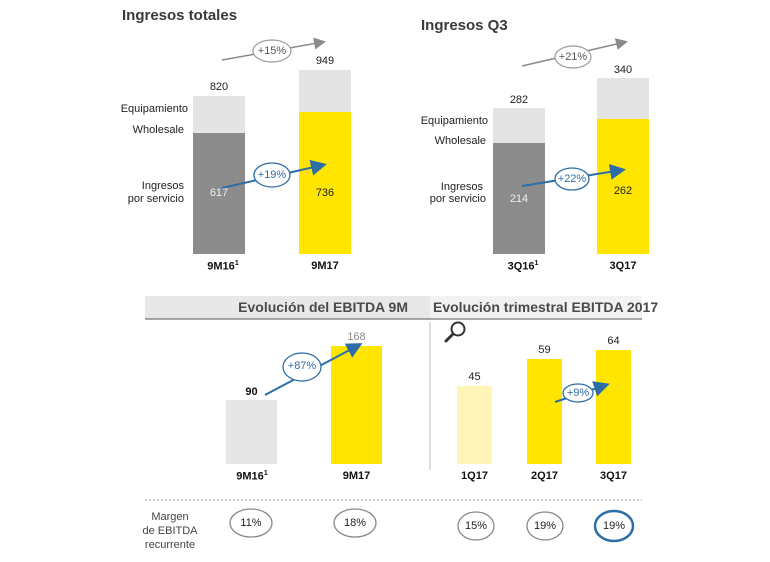 The width and height of the screenshot is (770, 562). What do you see at coordinates (464, 25) in the screenshot?
I see `chart-title-ingresos-q3: Ingresos Q3` at bounding box center [464, 25].